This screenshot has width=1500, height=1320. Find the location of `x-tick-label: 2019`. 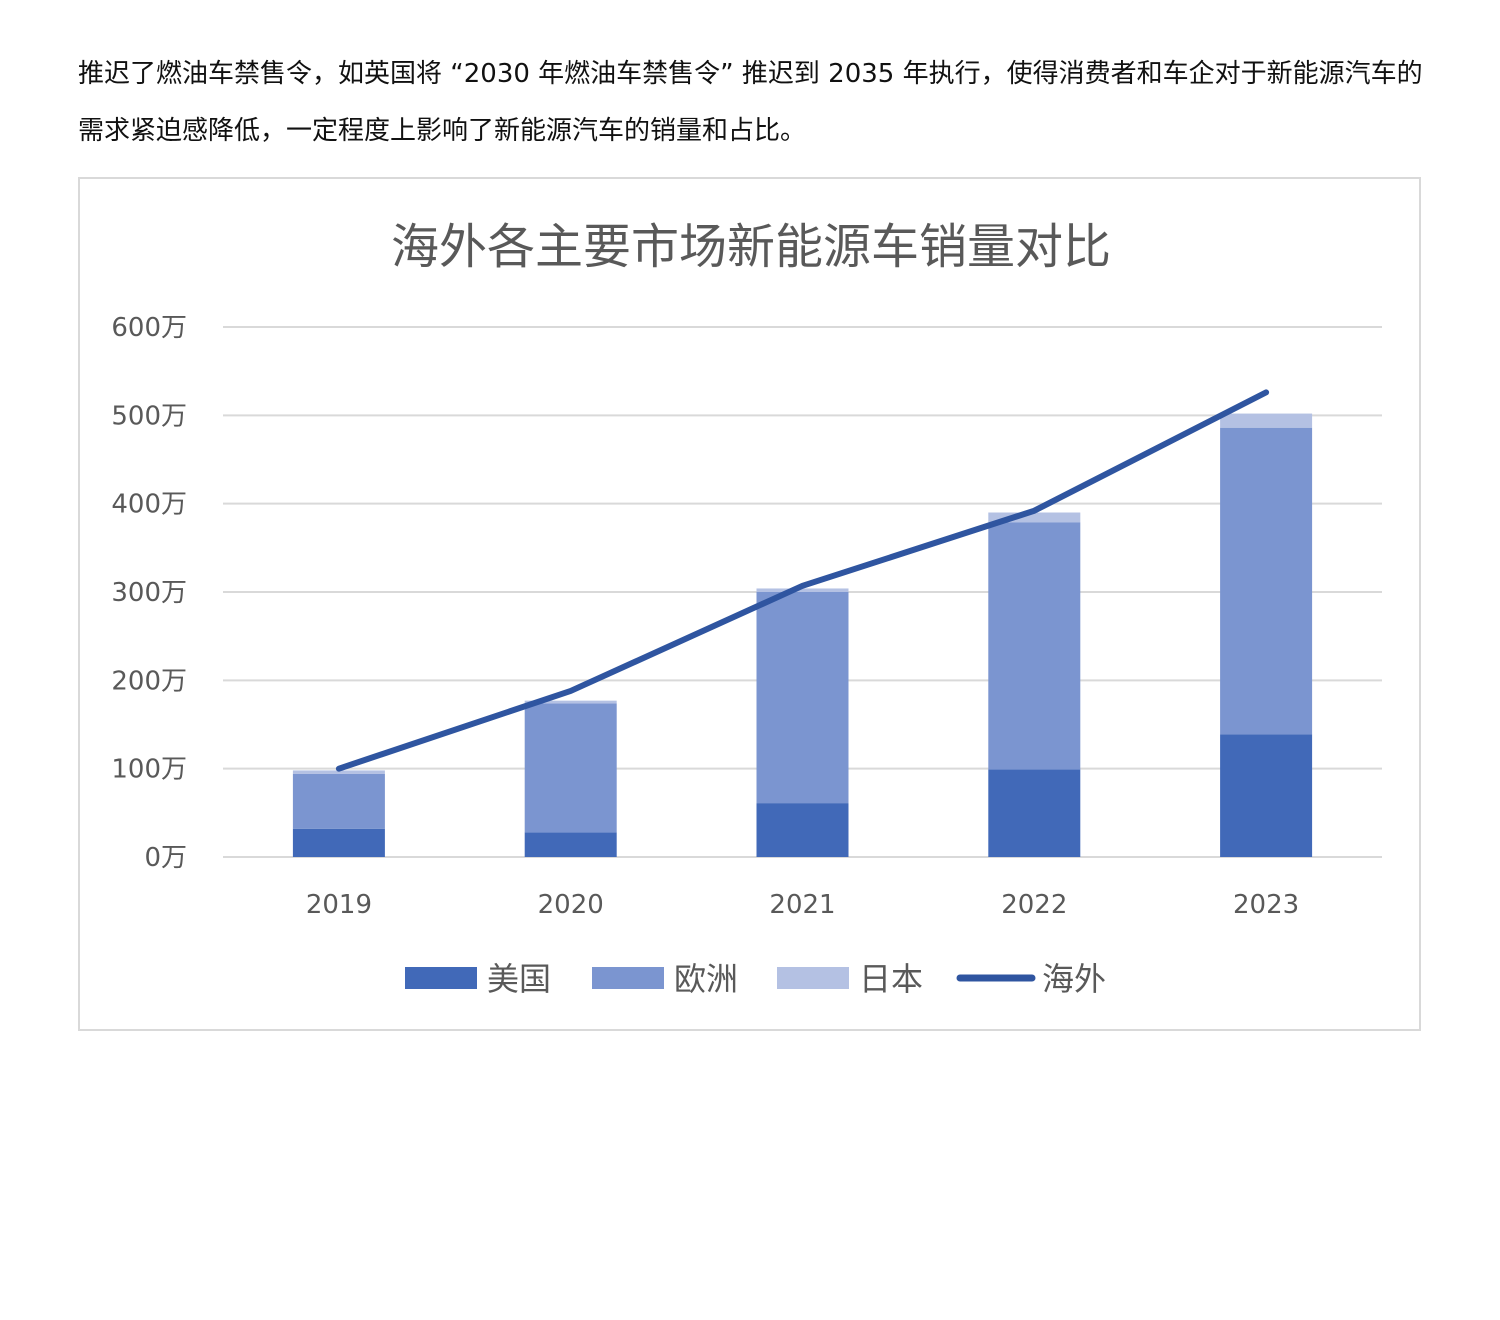

x-tick-label: 2019 is located at coordinates (339, 905).